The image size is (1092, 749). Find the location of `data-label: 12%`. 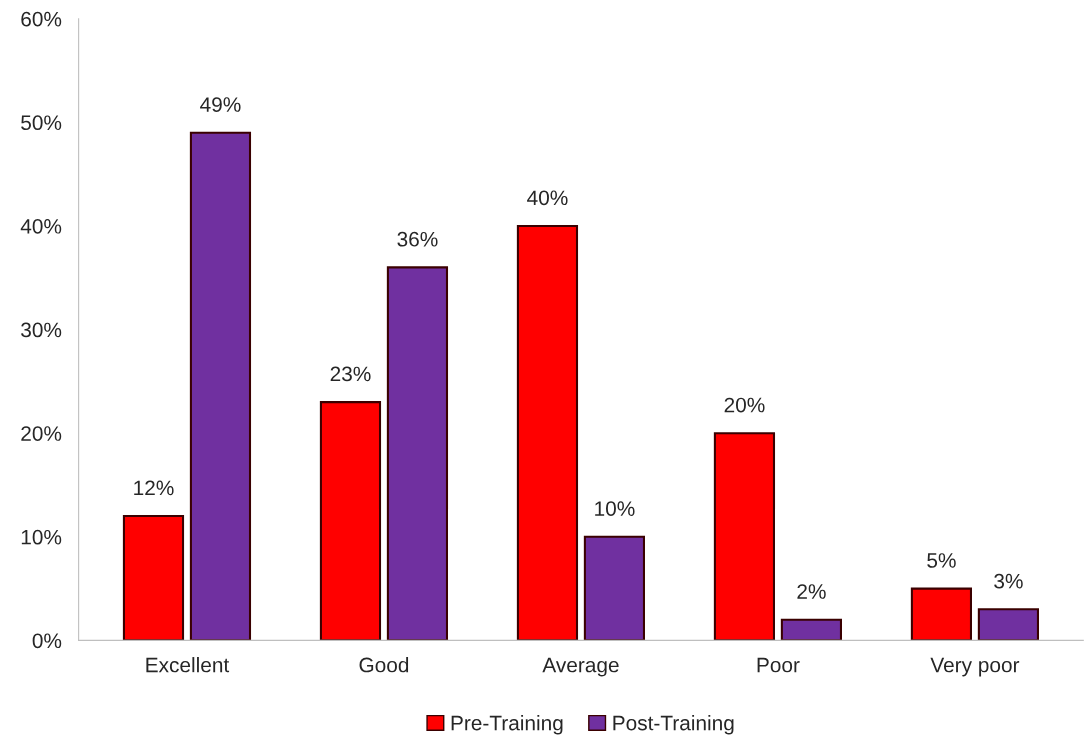

data-label: 12% is located at coordinates (154, 488).